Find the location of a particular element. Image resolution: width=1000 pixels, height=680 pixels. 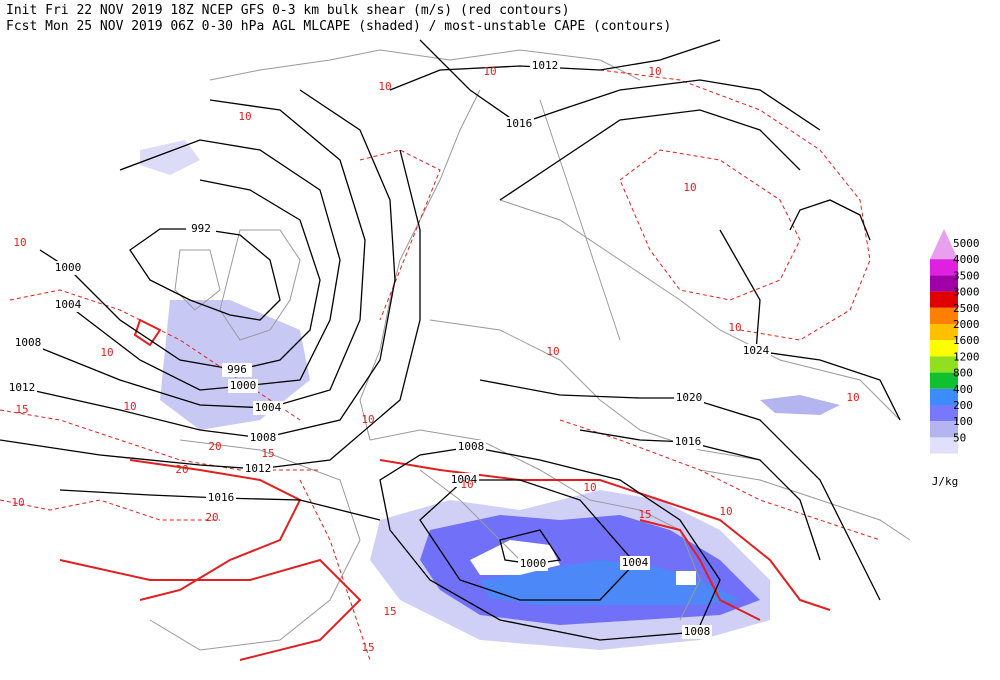

legend-label: 400 is located at coordinates (963, 389).